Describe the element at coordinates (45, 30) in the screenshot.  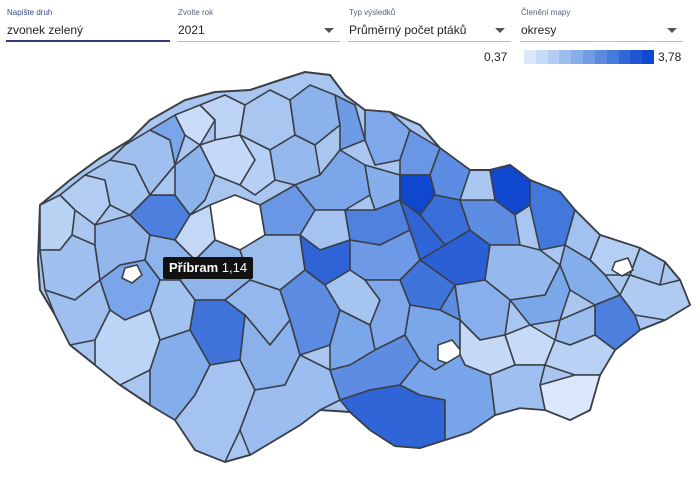
I see `species-input: zvonek zelený` at that location.